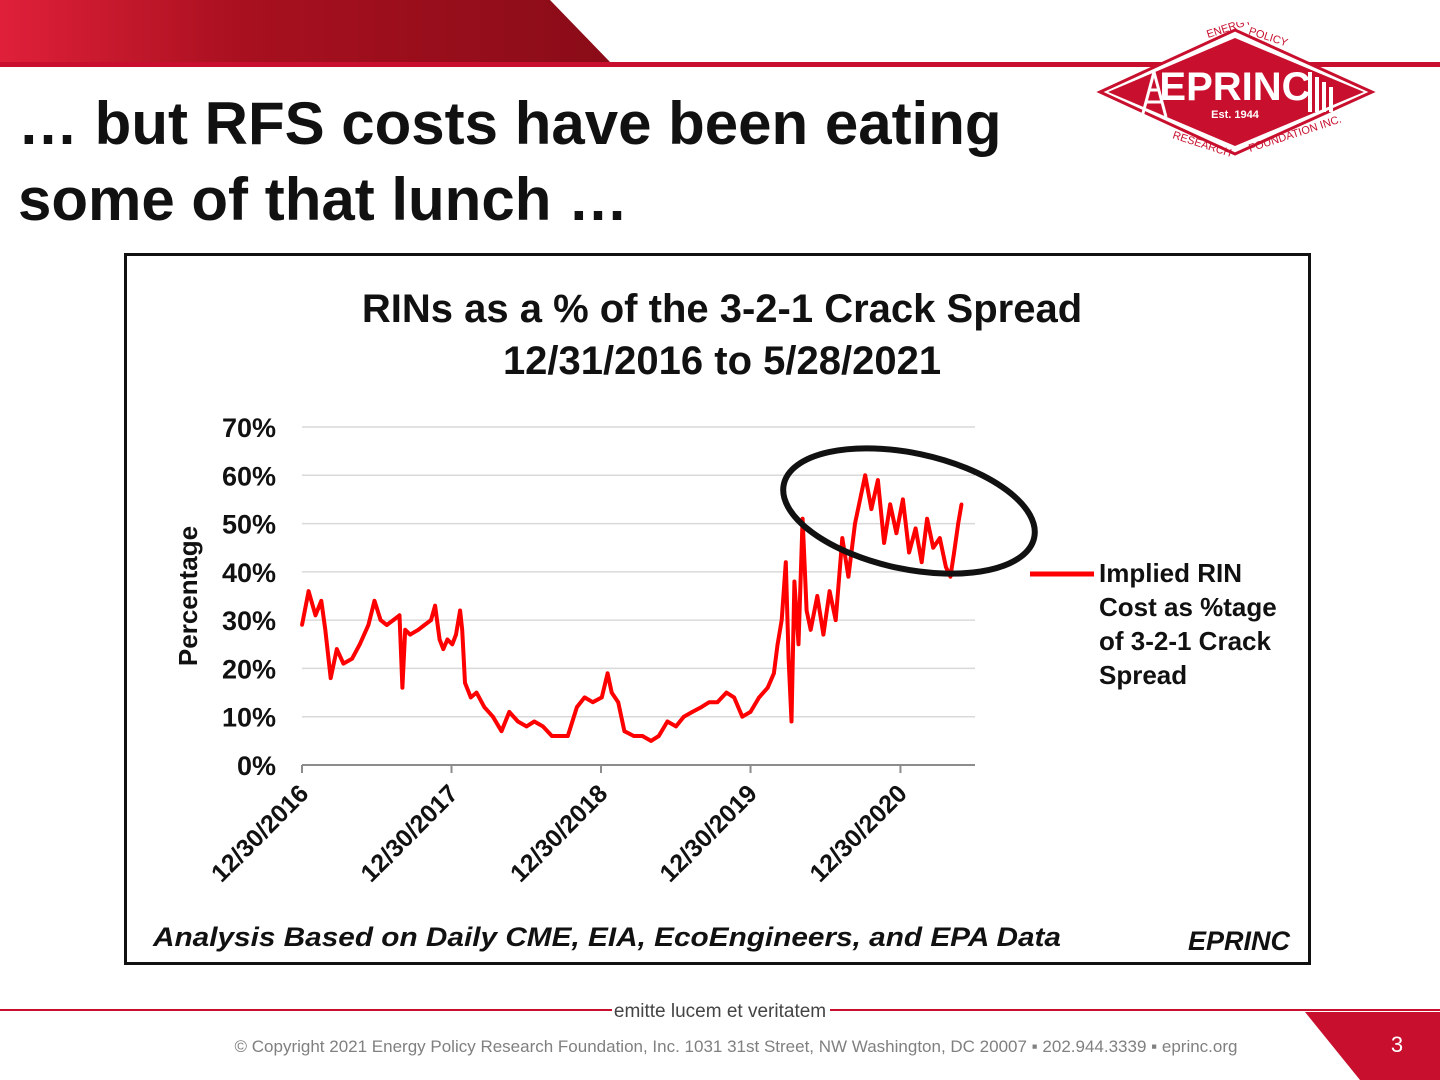  I want to click on chart-title: RINs as a % of the 3-2-1 Crack Spread, so click(722, 309).